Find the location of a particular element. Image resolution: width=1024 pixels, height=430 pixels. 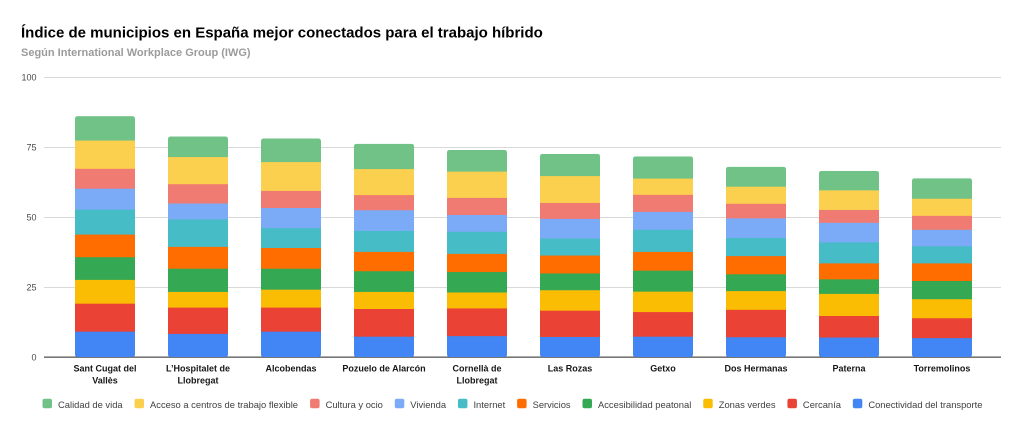

svg-text: Calidad de vida is located at coordinates (90, 404).